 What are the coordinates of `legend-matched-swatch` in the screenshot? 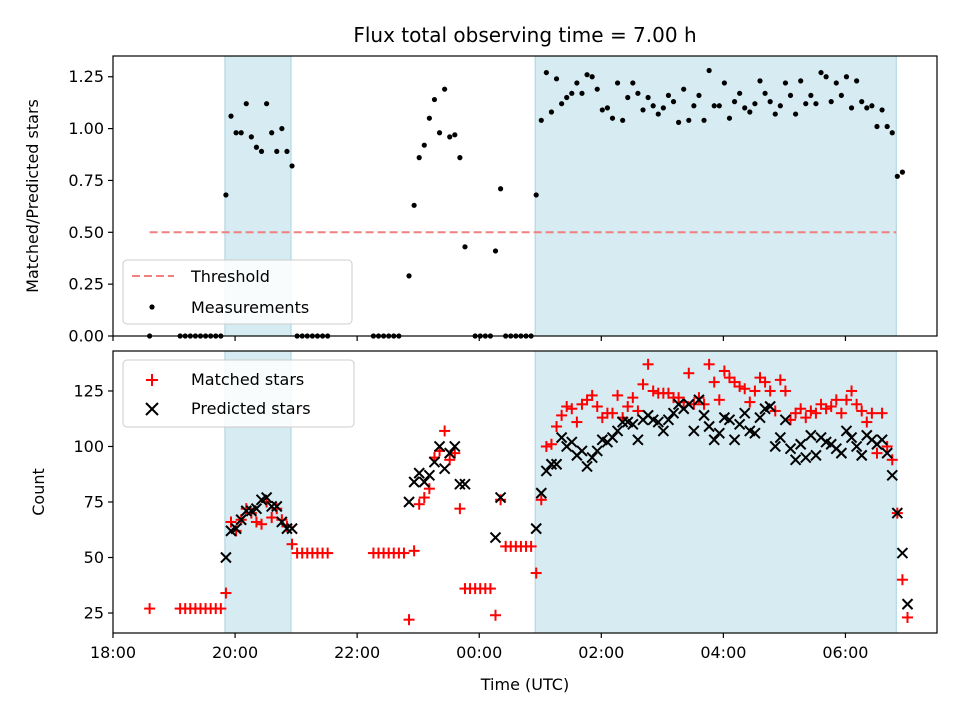 It's located at (152, 380).